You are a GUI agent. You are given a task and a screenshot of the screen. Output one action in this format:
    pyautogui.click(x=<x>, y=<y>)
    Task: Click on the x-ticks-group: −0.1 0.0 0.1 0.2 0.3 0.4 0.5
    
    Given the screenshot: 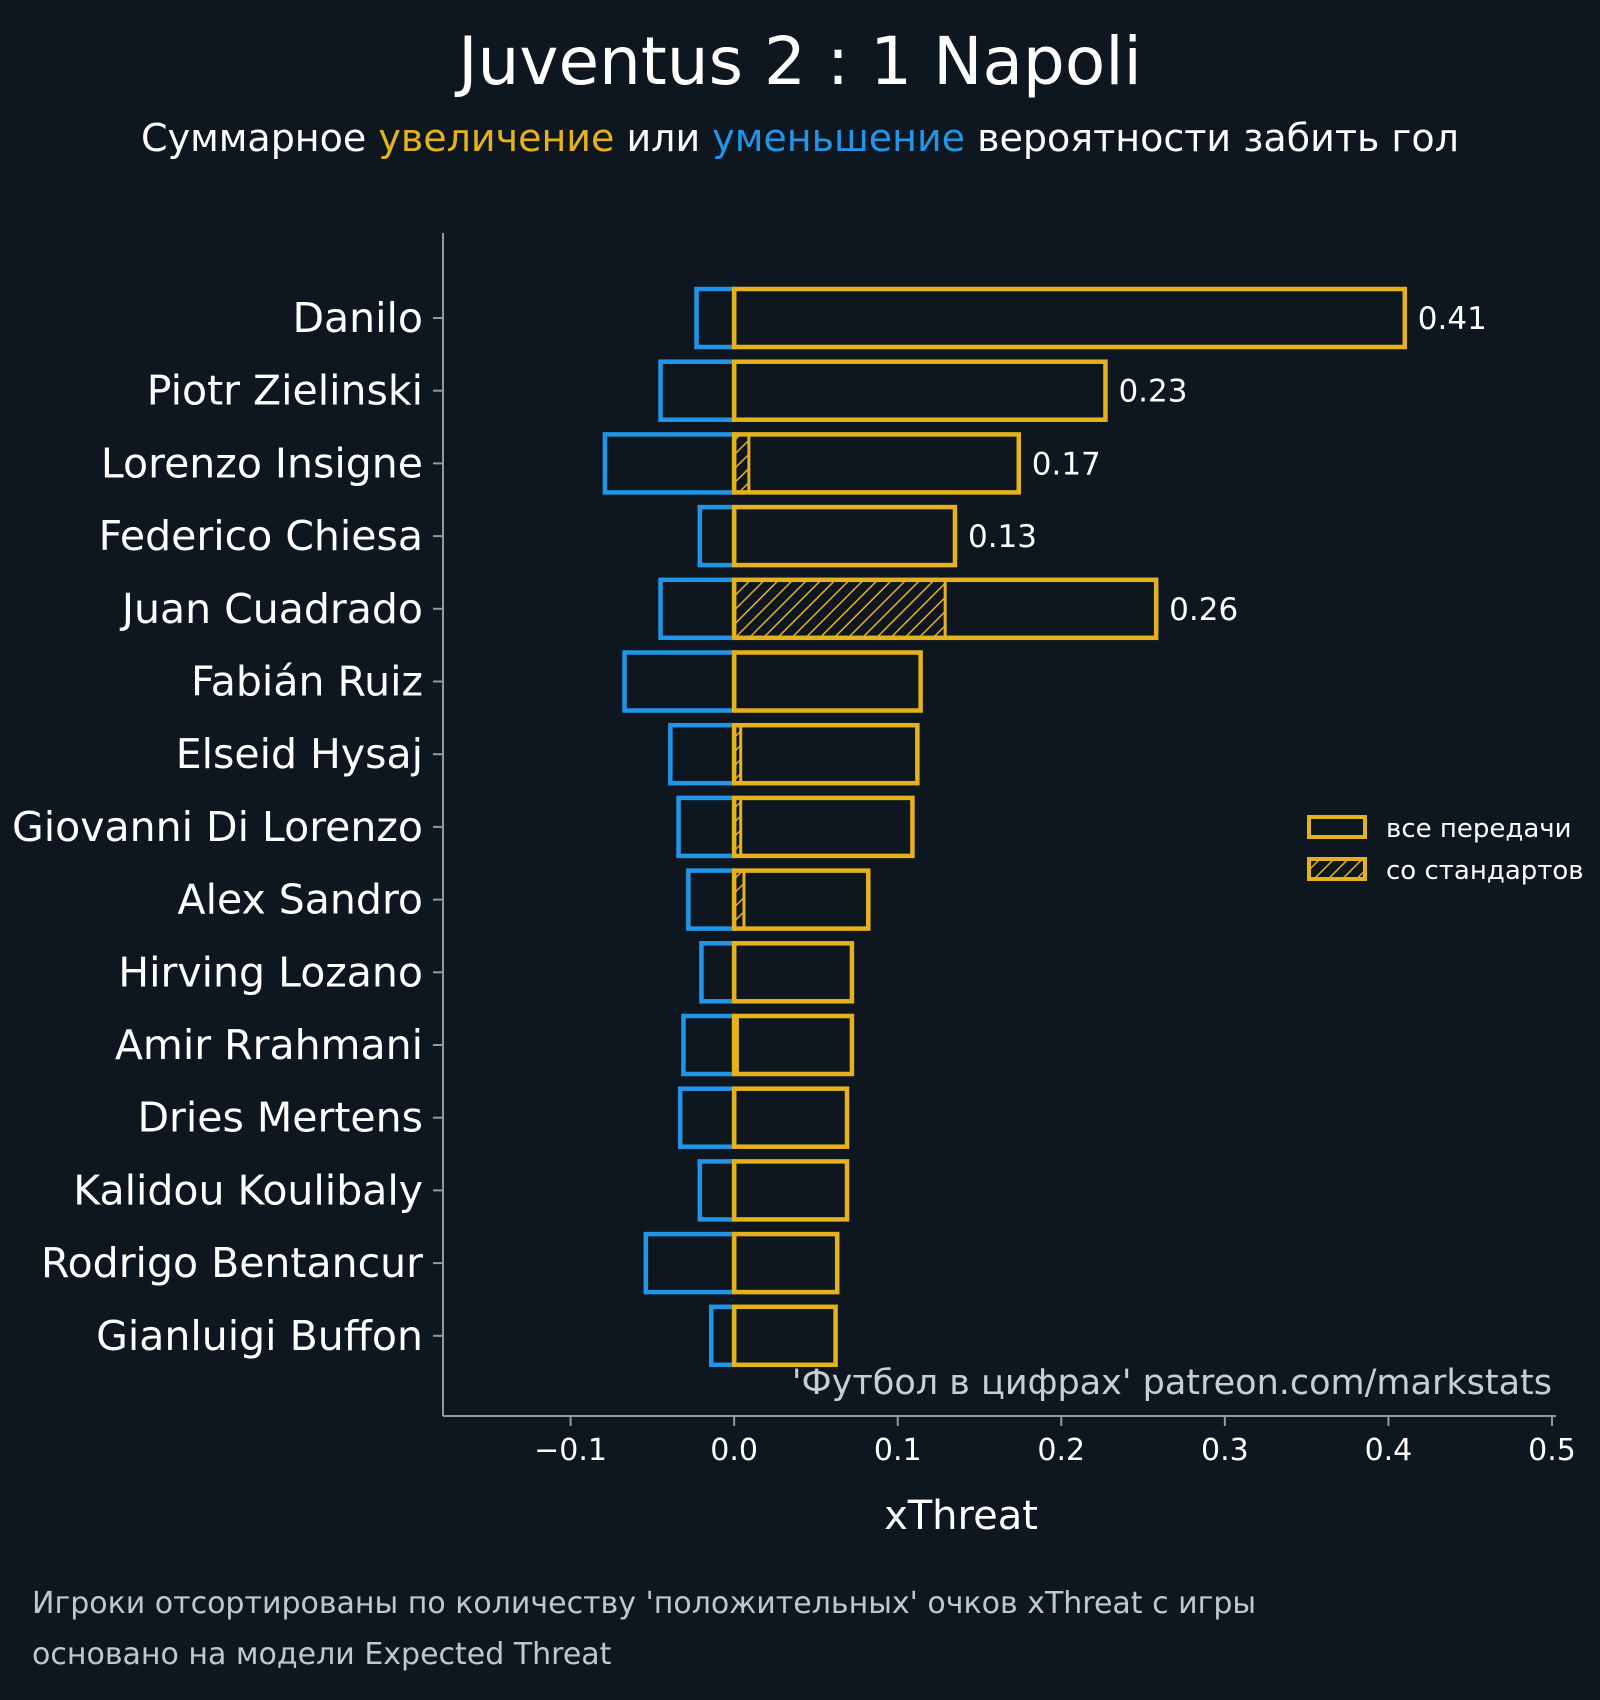 What is the action you would take?
    pyautogui.click(x=1055, y=1442)
    